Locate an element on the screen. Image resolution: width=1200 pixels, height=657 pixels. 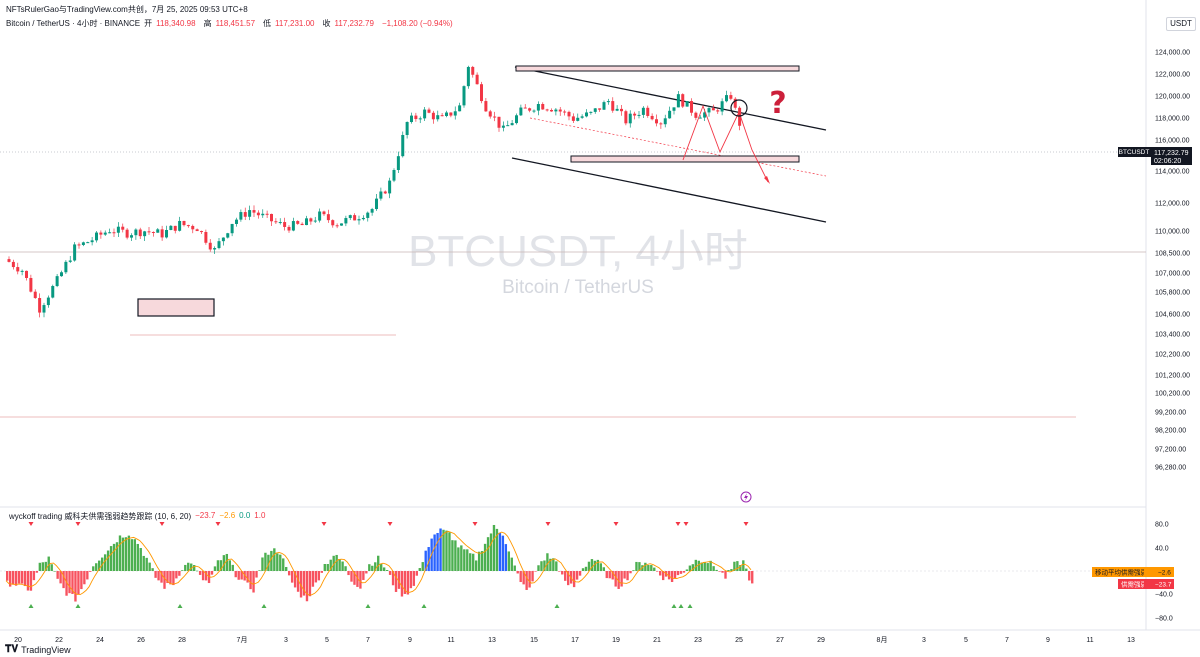
indicator-moving-average is located at coordinates (378, 563).